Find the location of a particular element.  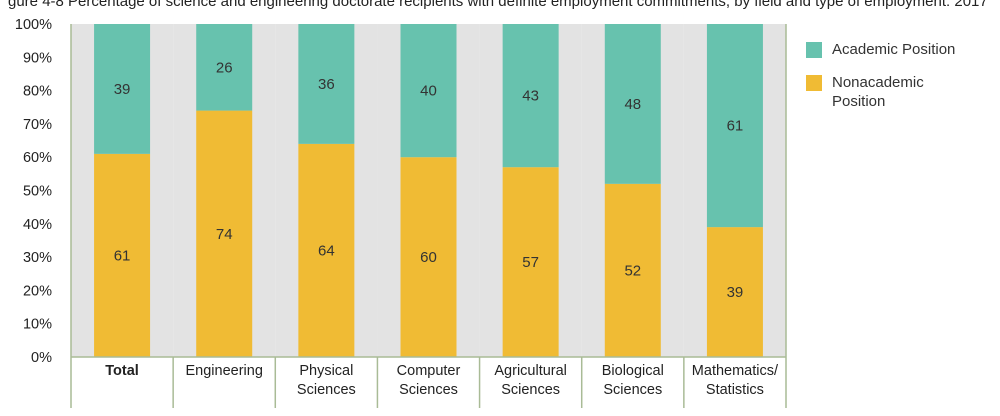

data-label-nonacademic-position-engineering: 74 is located at coordinates (224, 234).